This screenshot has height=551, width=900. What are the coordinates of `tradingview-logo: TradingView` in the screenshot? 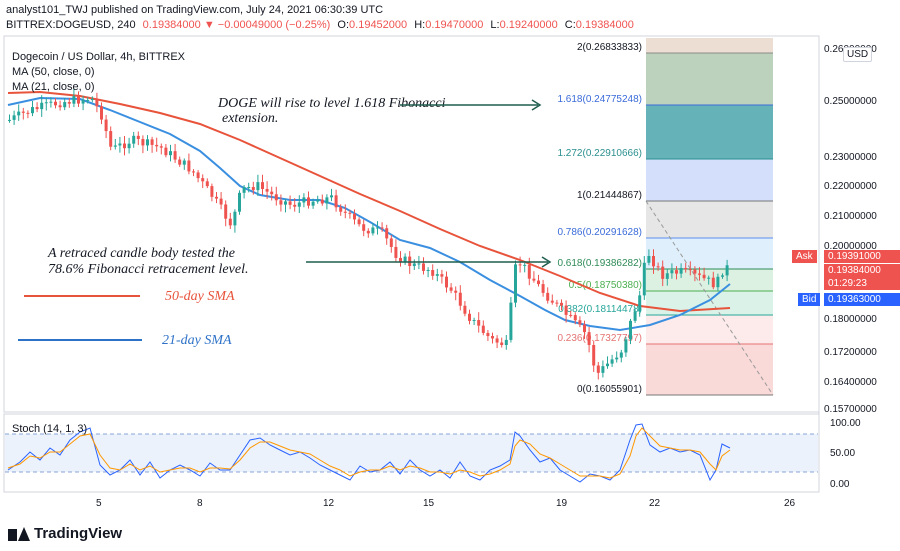 It's located at (65, 533).